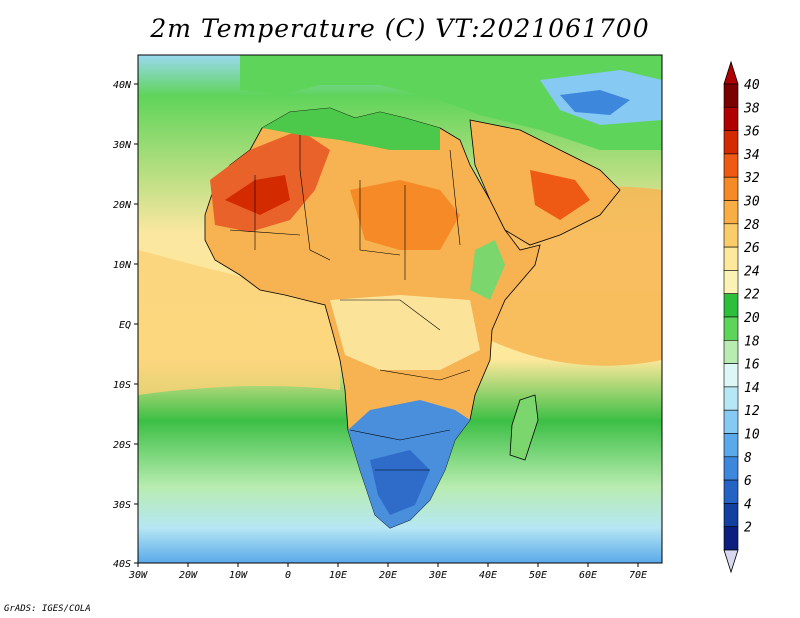  Describe the element at coordinates (122, 385) in the screenshot. I see `lat-label-10s: 10S` at that location.